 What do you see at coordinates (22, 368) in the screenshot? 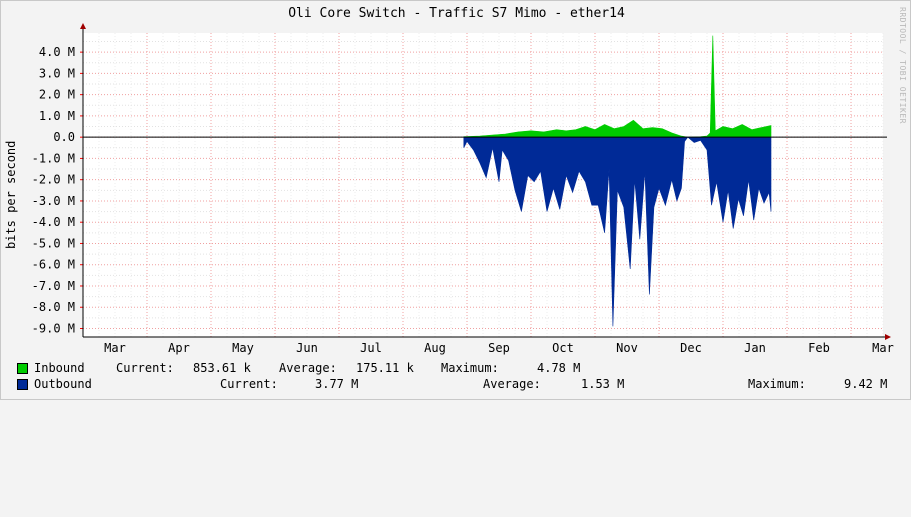
I see `inbound-swatch` at bounding box center [22, 368].